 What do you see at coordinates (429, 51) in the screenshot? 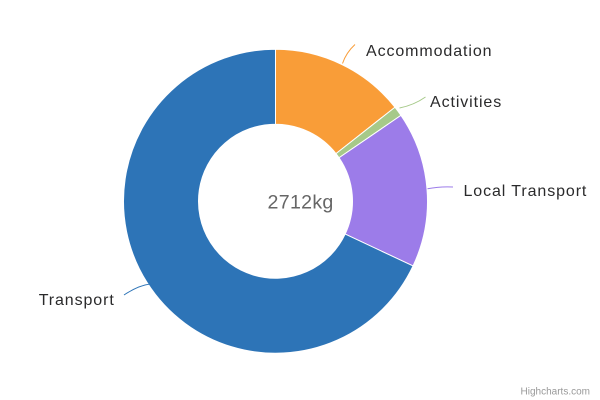
I see `svg-text: Accommodation` at bounding box center [429, 51].